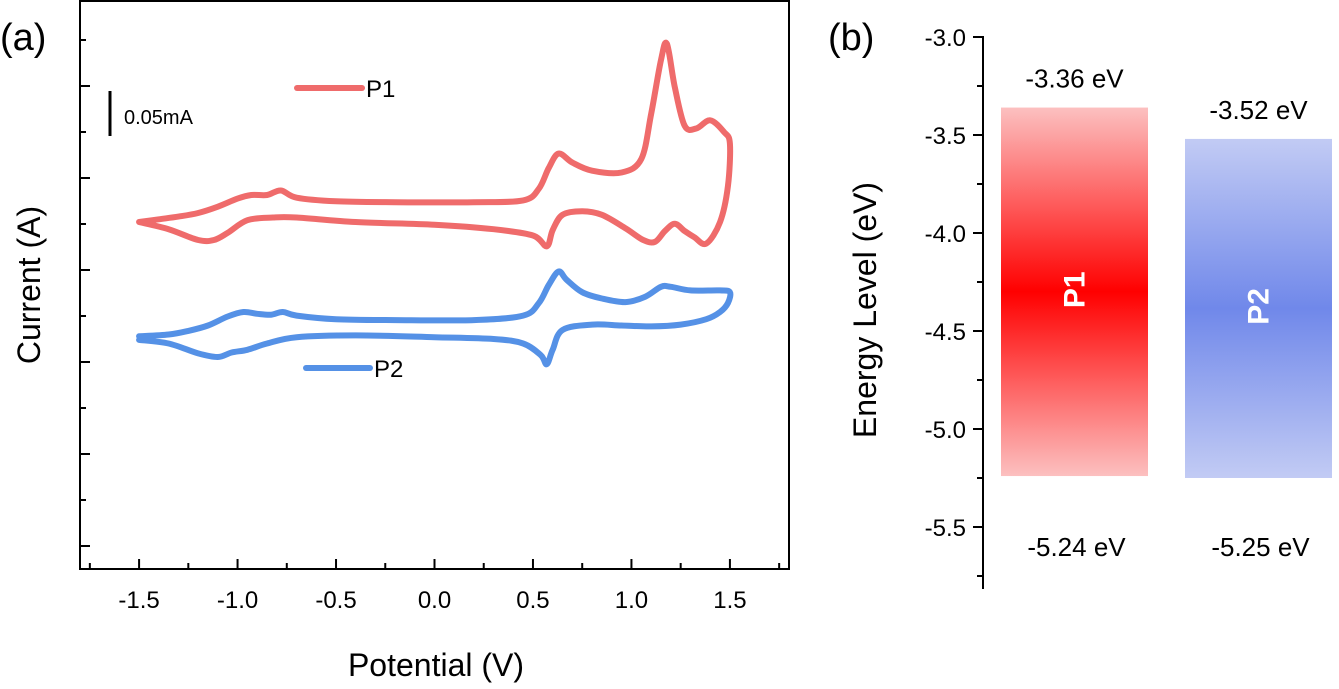 This screenshot has height=689, width=1339. What do you see at coordinates (29, 285) in the screenshot?
I see `y-axis-title-a: Current (A)` at bounding box center [29, 285].